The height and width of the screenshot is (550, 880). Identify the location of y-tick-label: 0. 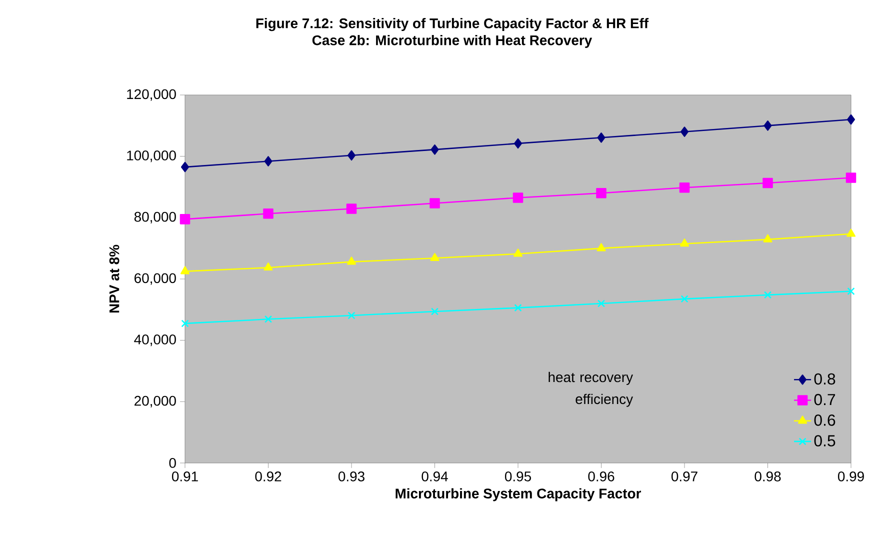
(172, 463).